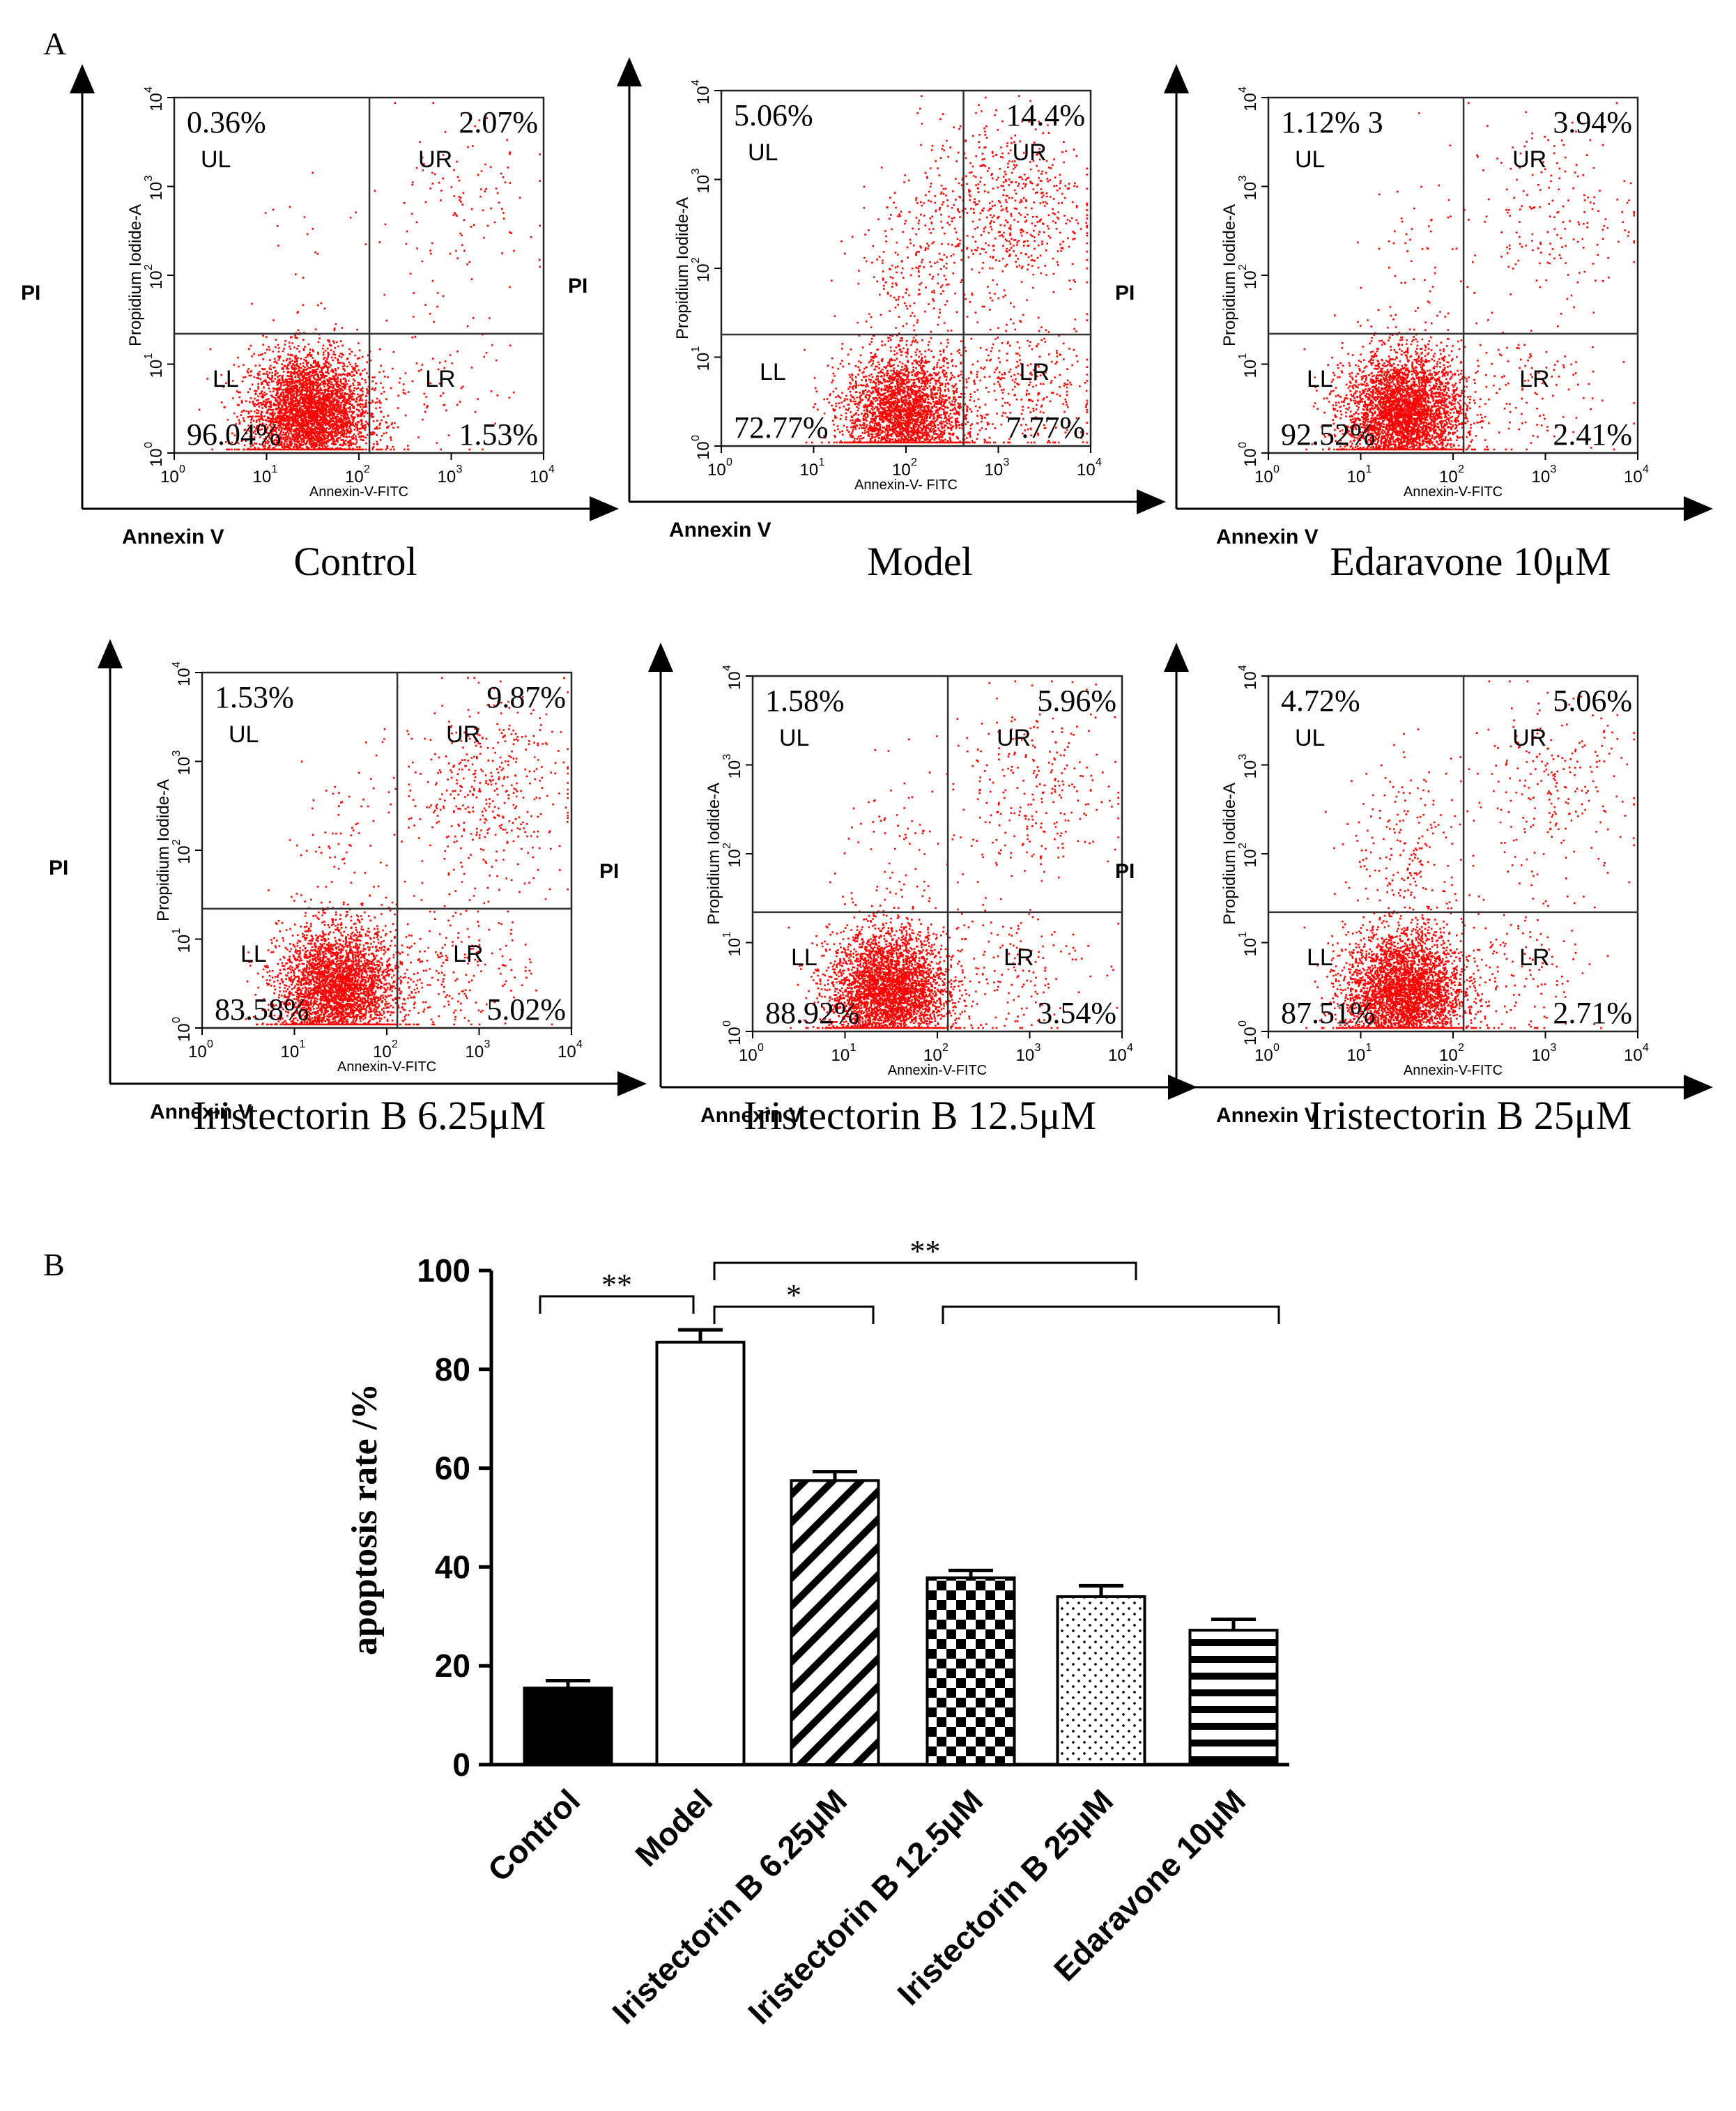 The height and width of the screenshot is (2111, 1736). I want to click on ur-percent: 14.4%, so click(1045, 115).